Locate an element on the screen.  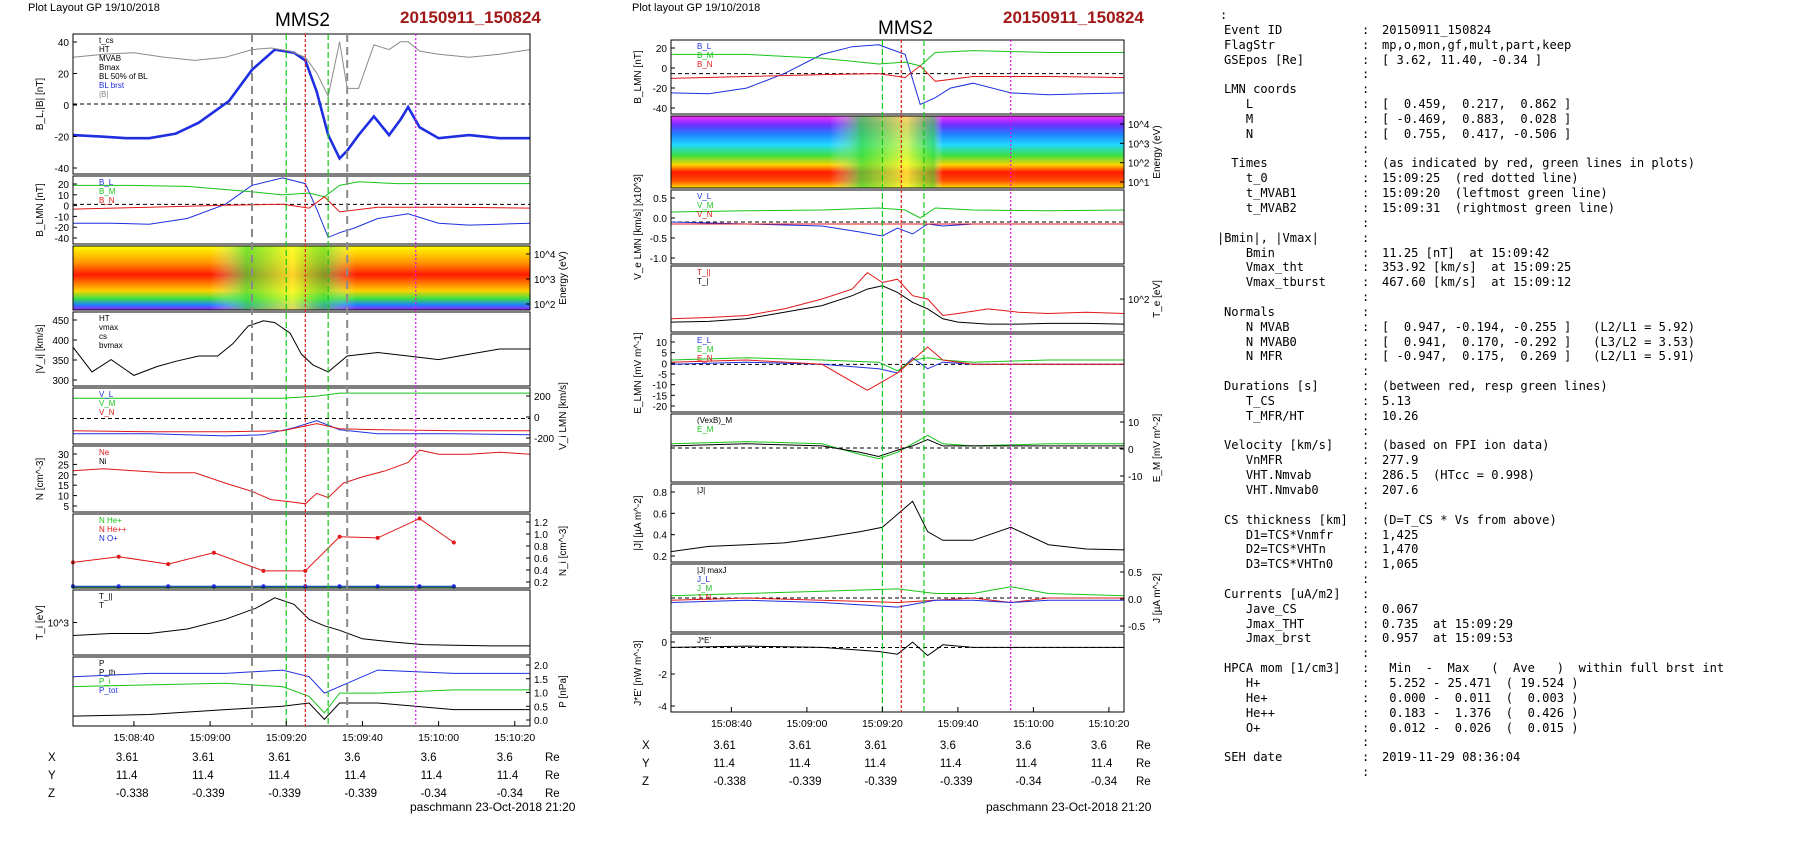
left-xtick-label: 15:09:40 is located at coordinates (362, 738).